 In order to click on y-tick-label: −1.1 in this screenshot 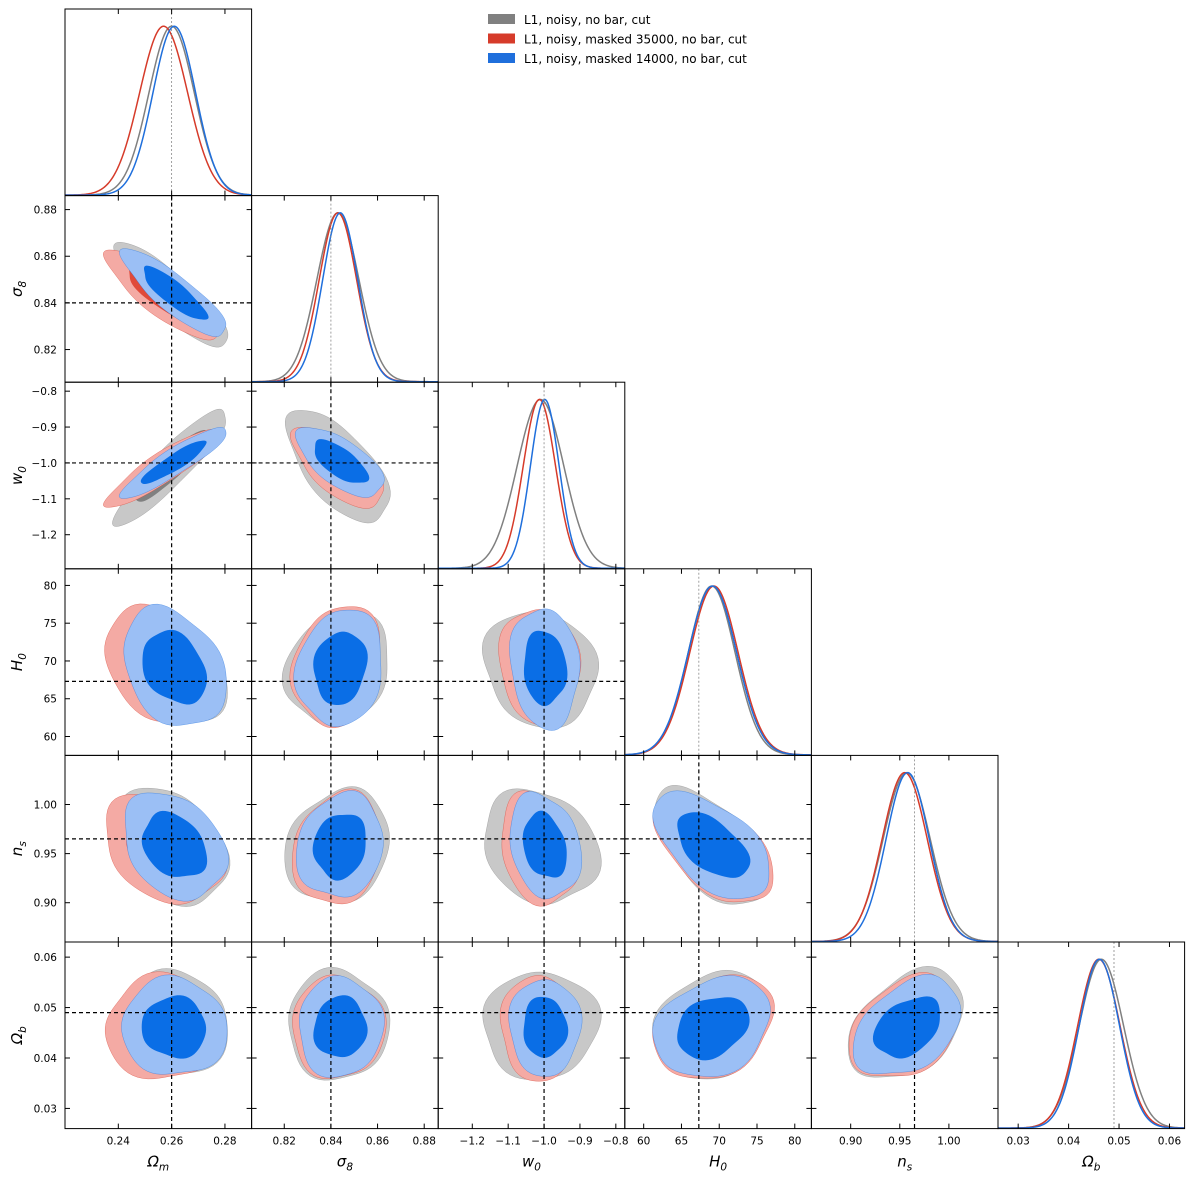, I will do `click(45, 500)`.